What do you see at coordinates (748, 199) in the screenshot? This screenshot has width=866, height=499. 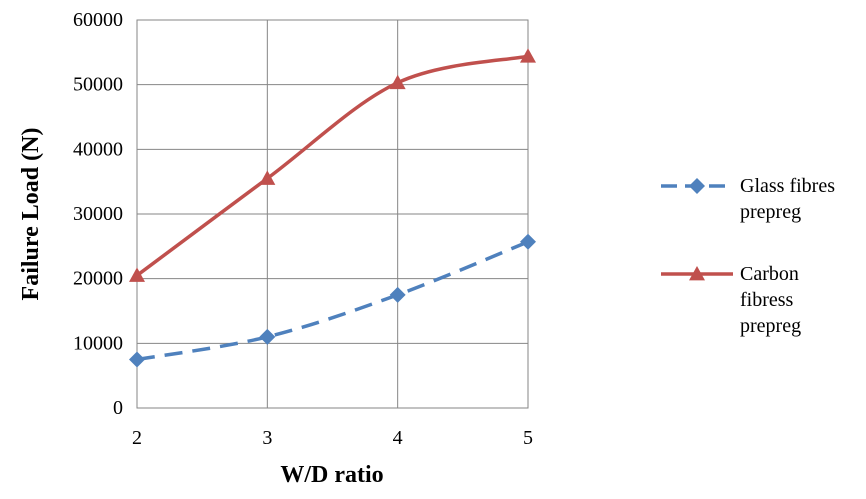 I see `legend-entry-1: Glass fibres prepreg` at bounding box center [748, 199].